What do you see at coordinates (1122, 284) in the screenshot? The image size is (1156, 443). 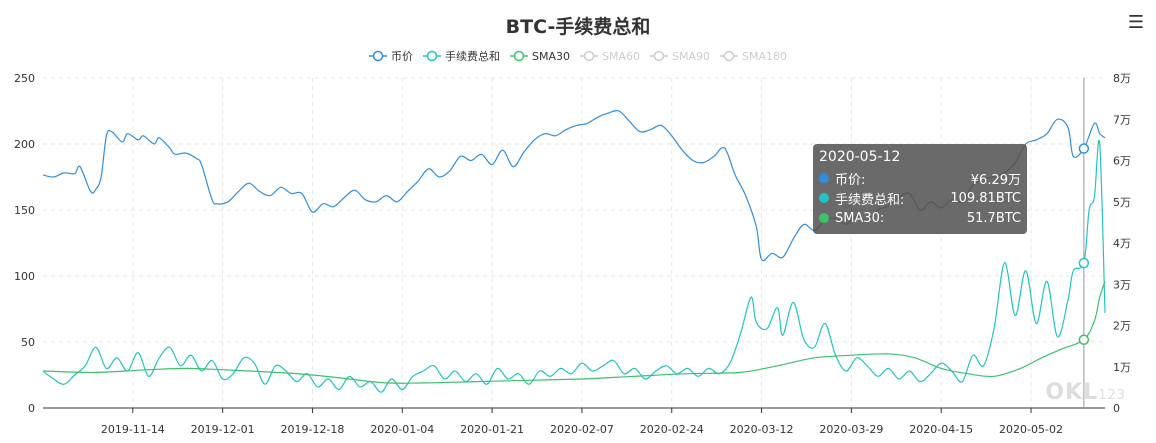 I see `y-right-tick-label: 3万` at bounding box center [1122, 284].